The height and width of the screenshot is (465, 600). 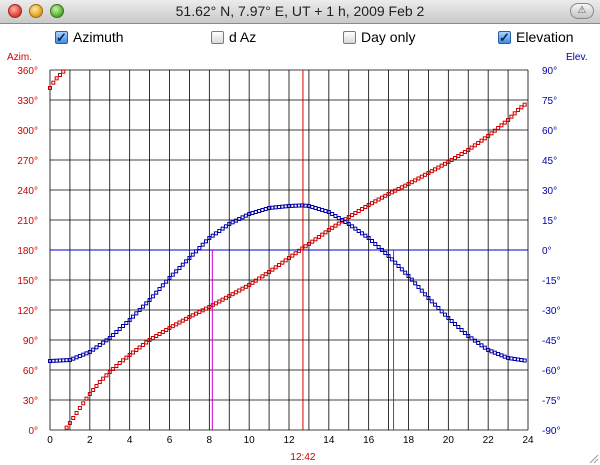 What do you see at coordinates (57, 11) in the screenshot?
I see `zoom-window-button` at bounding box center [57, 11].